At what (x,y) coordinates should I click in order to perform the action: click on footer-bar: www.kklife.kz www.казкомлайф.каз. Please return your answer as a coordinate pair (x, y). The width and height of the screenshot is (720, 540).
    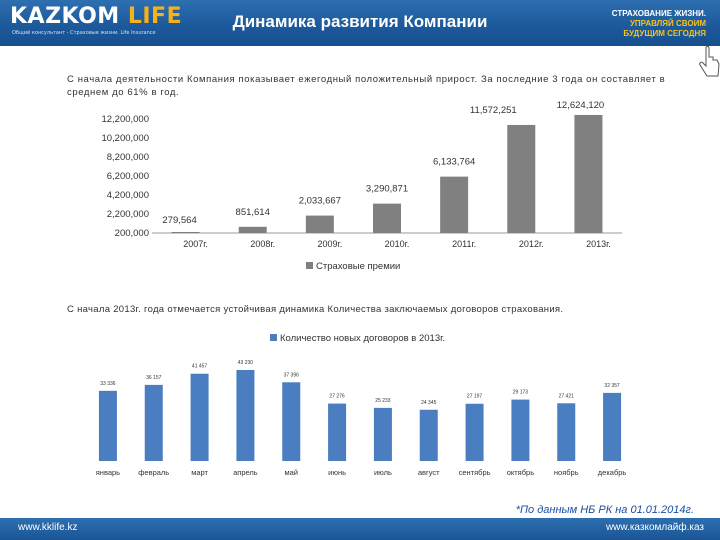
    Looking at the image, I should click on (360, 529).